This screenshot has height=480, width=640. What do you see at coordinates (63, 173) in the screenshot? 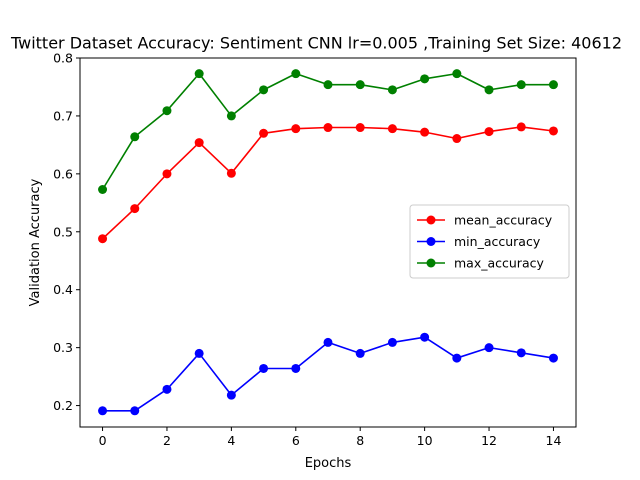
I see `y-tick-label: 0.6` at bounding box center [63, 173].